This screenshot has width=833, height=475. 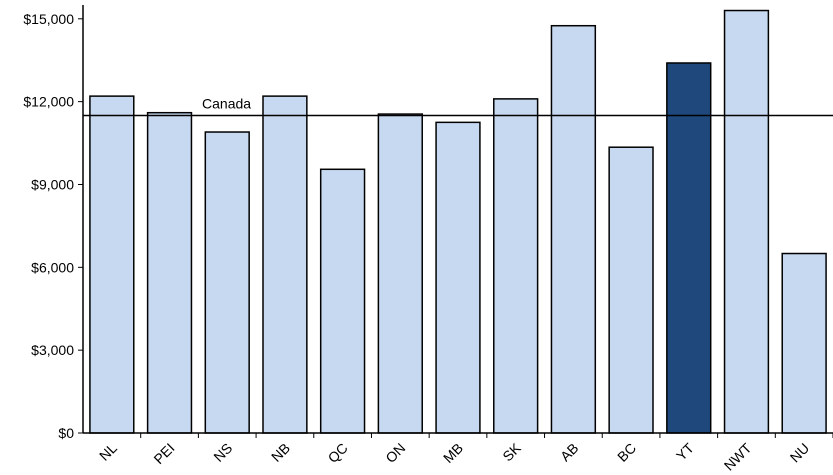 What do you see at coordinates (453, 453) in the screenshot?
I see `x-tick-label-mb: MB` at bounding box center [453, 453].